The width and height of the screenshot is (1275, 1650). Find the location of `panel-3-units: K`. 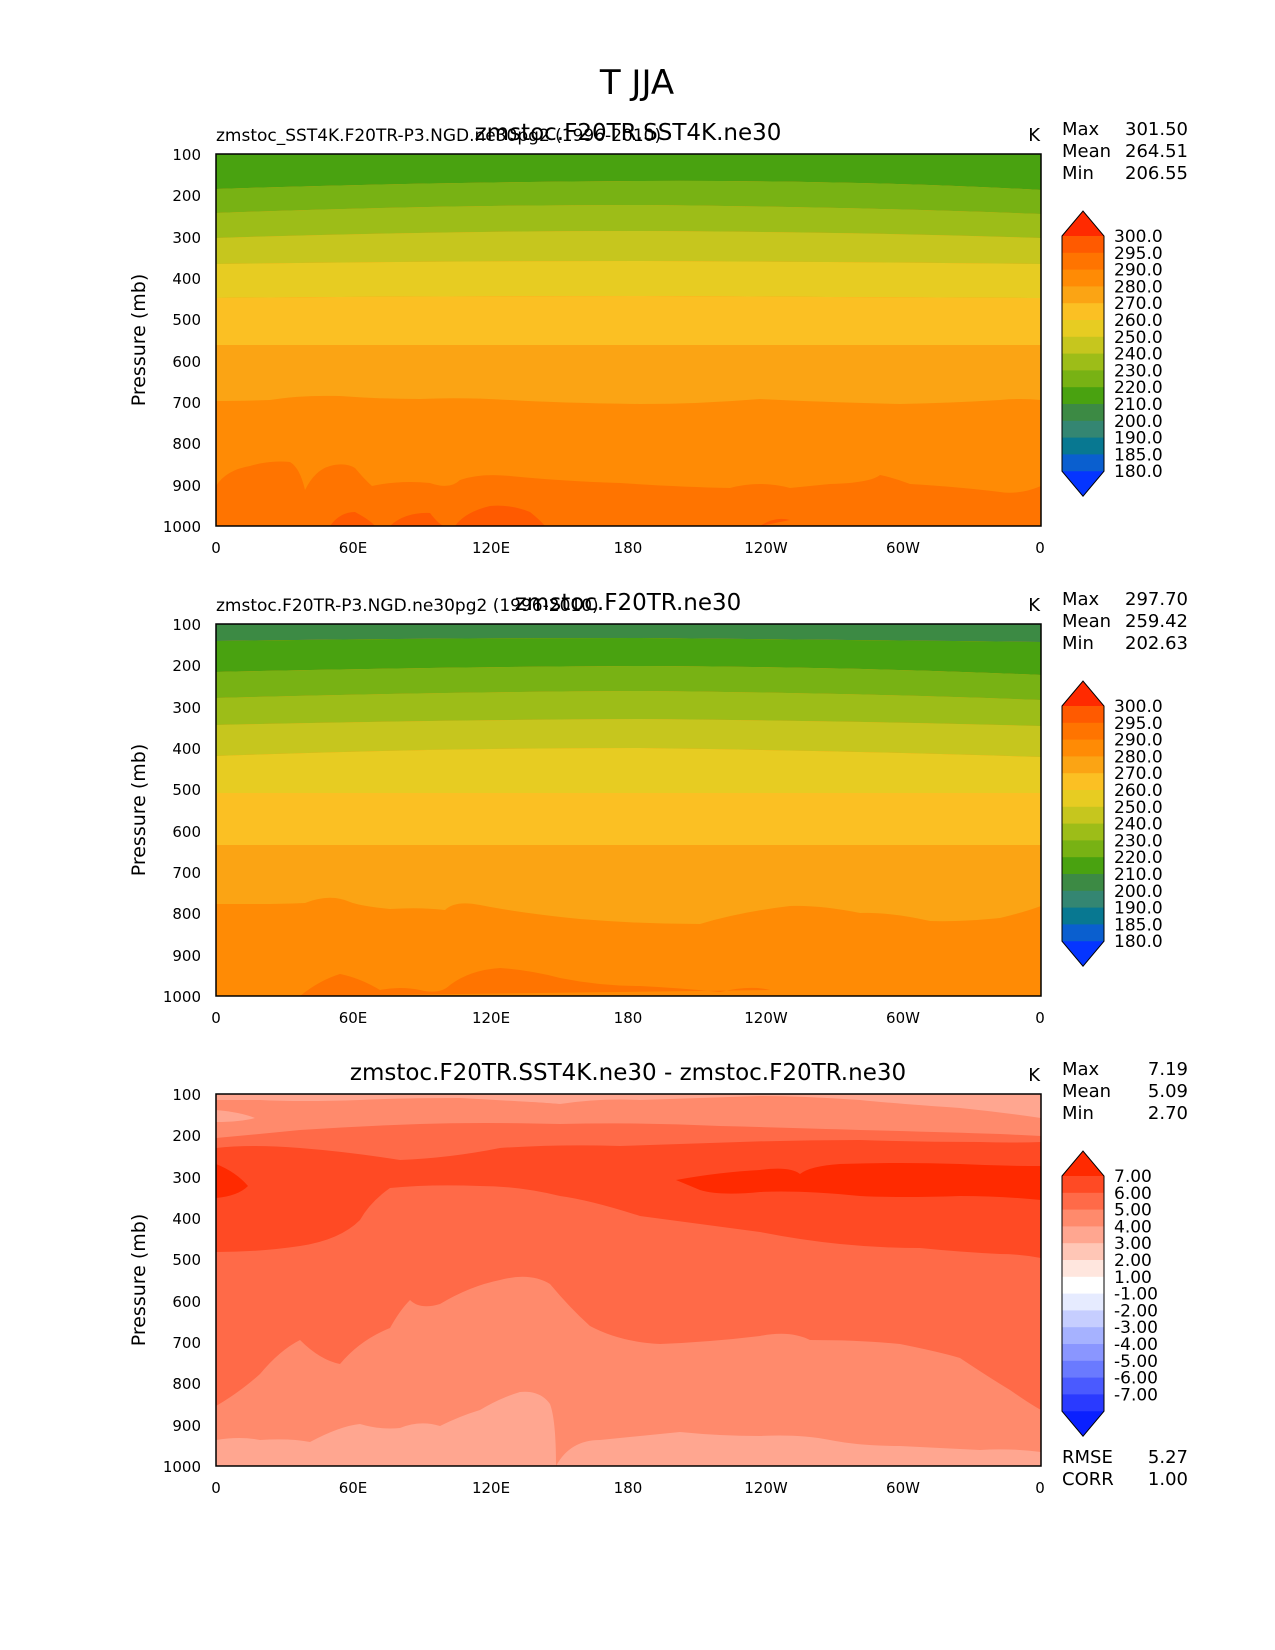

panel-3-units: K is located at coordinates (1034, 1075).